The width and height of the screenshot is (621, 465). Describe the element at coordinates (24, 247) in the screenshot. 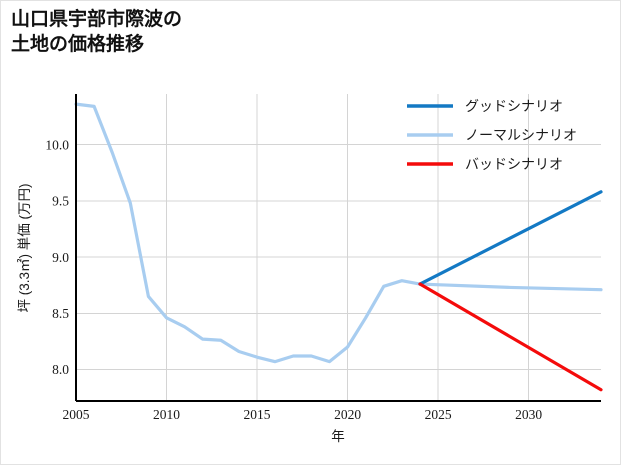

I see `y-axis-title: 坪 (3.3㎡) 単価 (万円)` at that location.